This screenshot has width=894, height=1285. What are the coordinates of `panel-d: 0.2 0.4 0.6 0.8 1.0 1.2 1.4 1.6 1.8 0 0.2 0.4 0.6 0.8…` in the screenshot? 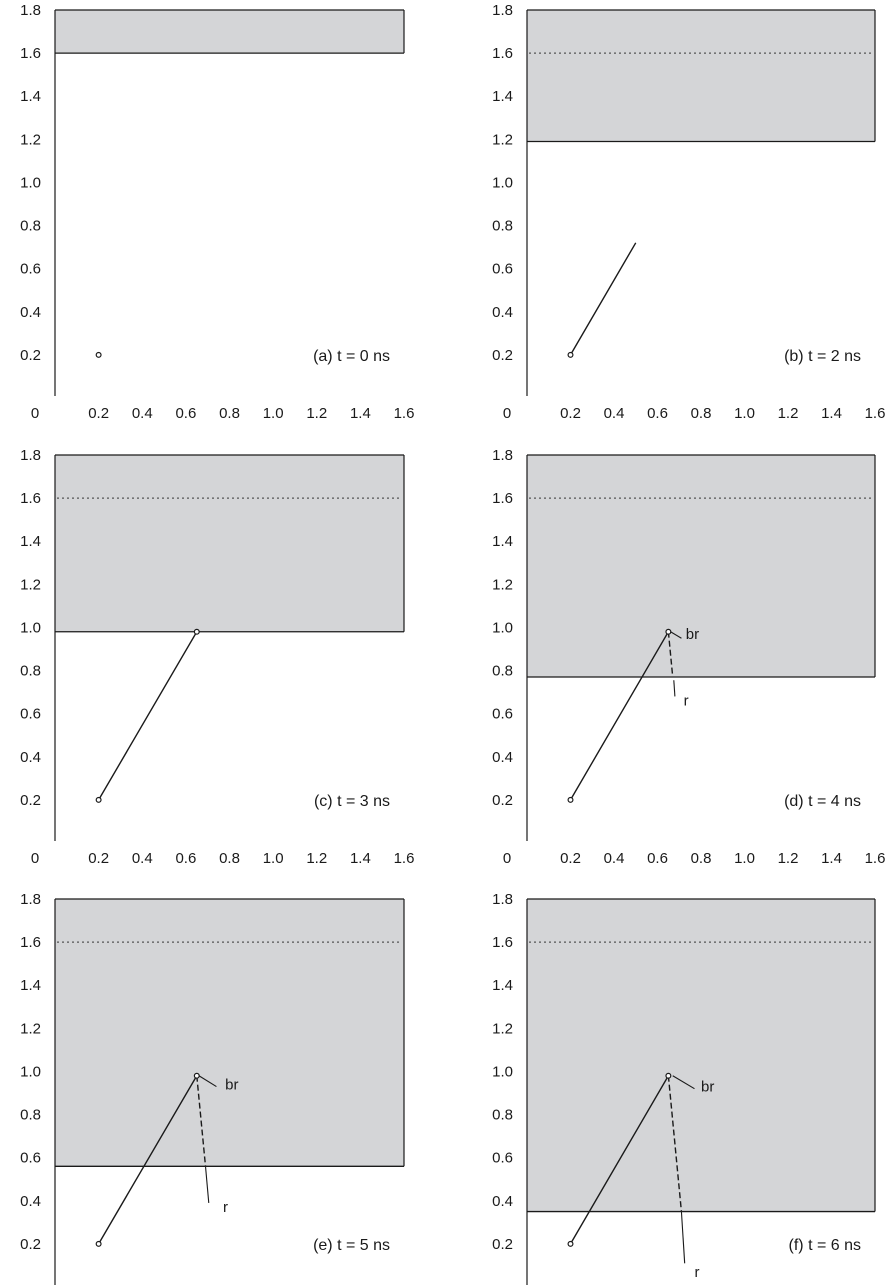 It's located at (688, 657).